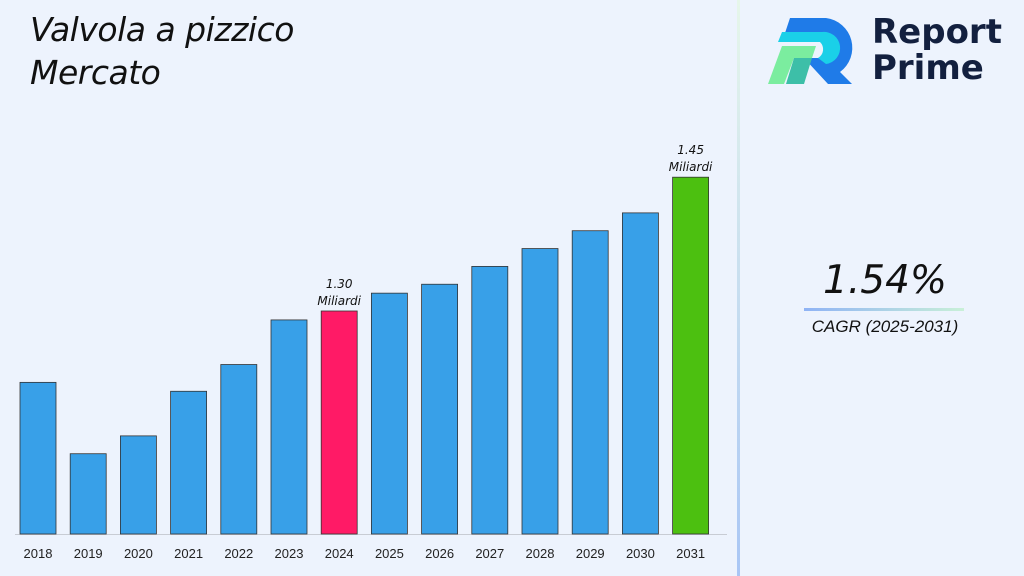  I want to click on cagr-underline, so click(884, 309).